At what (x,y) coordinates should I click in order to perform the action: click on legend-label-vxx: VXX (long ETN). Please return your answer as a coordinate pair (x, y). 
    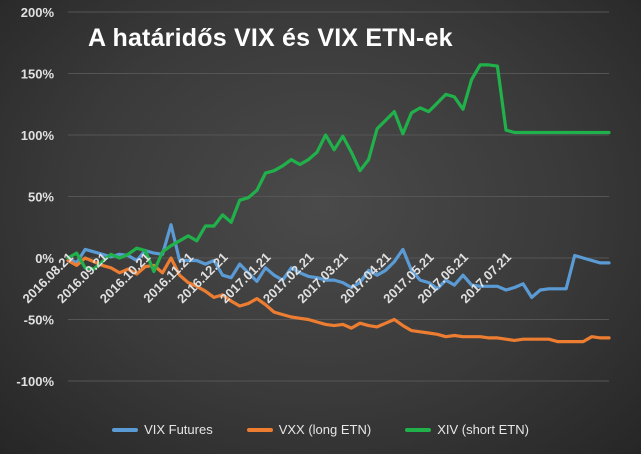
    Looking at the image, I should click on (325, 429).